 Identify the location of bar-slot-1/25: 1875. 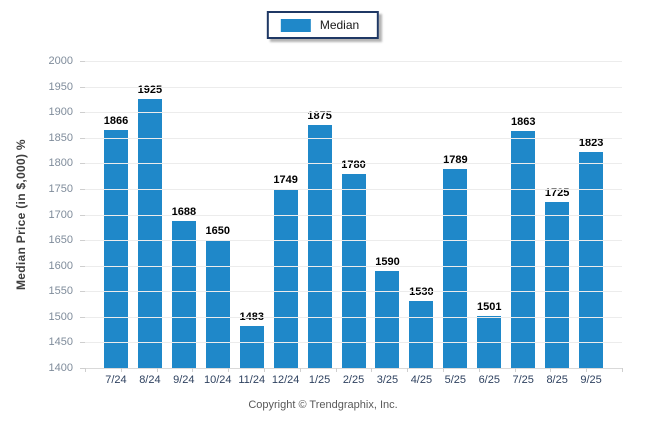
(320, 214).